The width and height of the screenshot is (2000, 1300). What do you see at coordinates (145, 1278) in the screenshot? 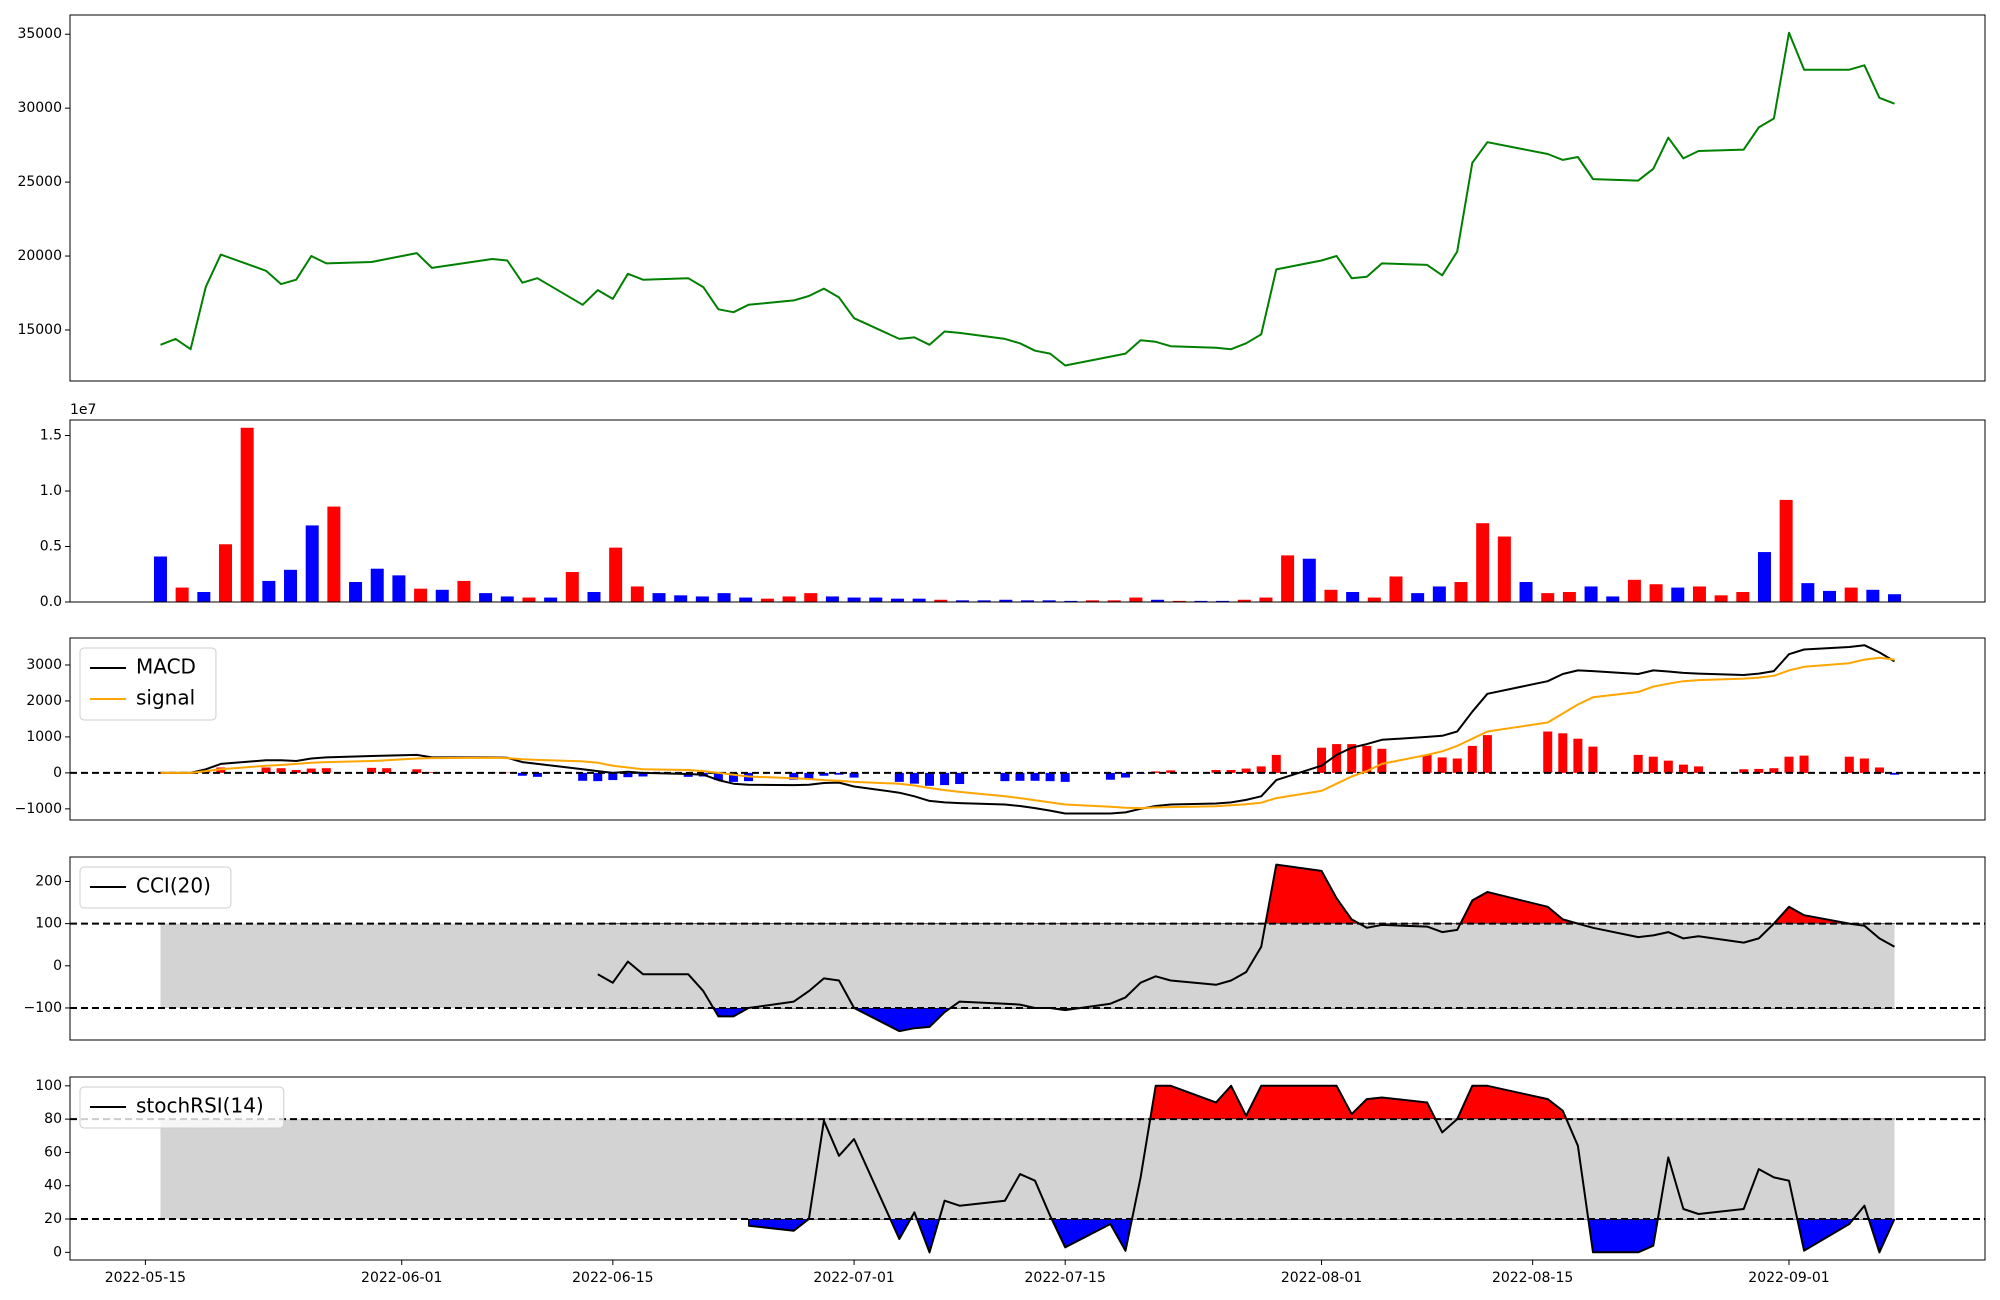
I see `x-tick-label: 2022-05-15` at bounding box center [145, 1278].